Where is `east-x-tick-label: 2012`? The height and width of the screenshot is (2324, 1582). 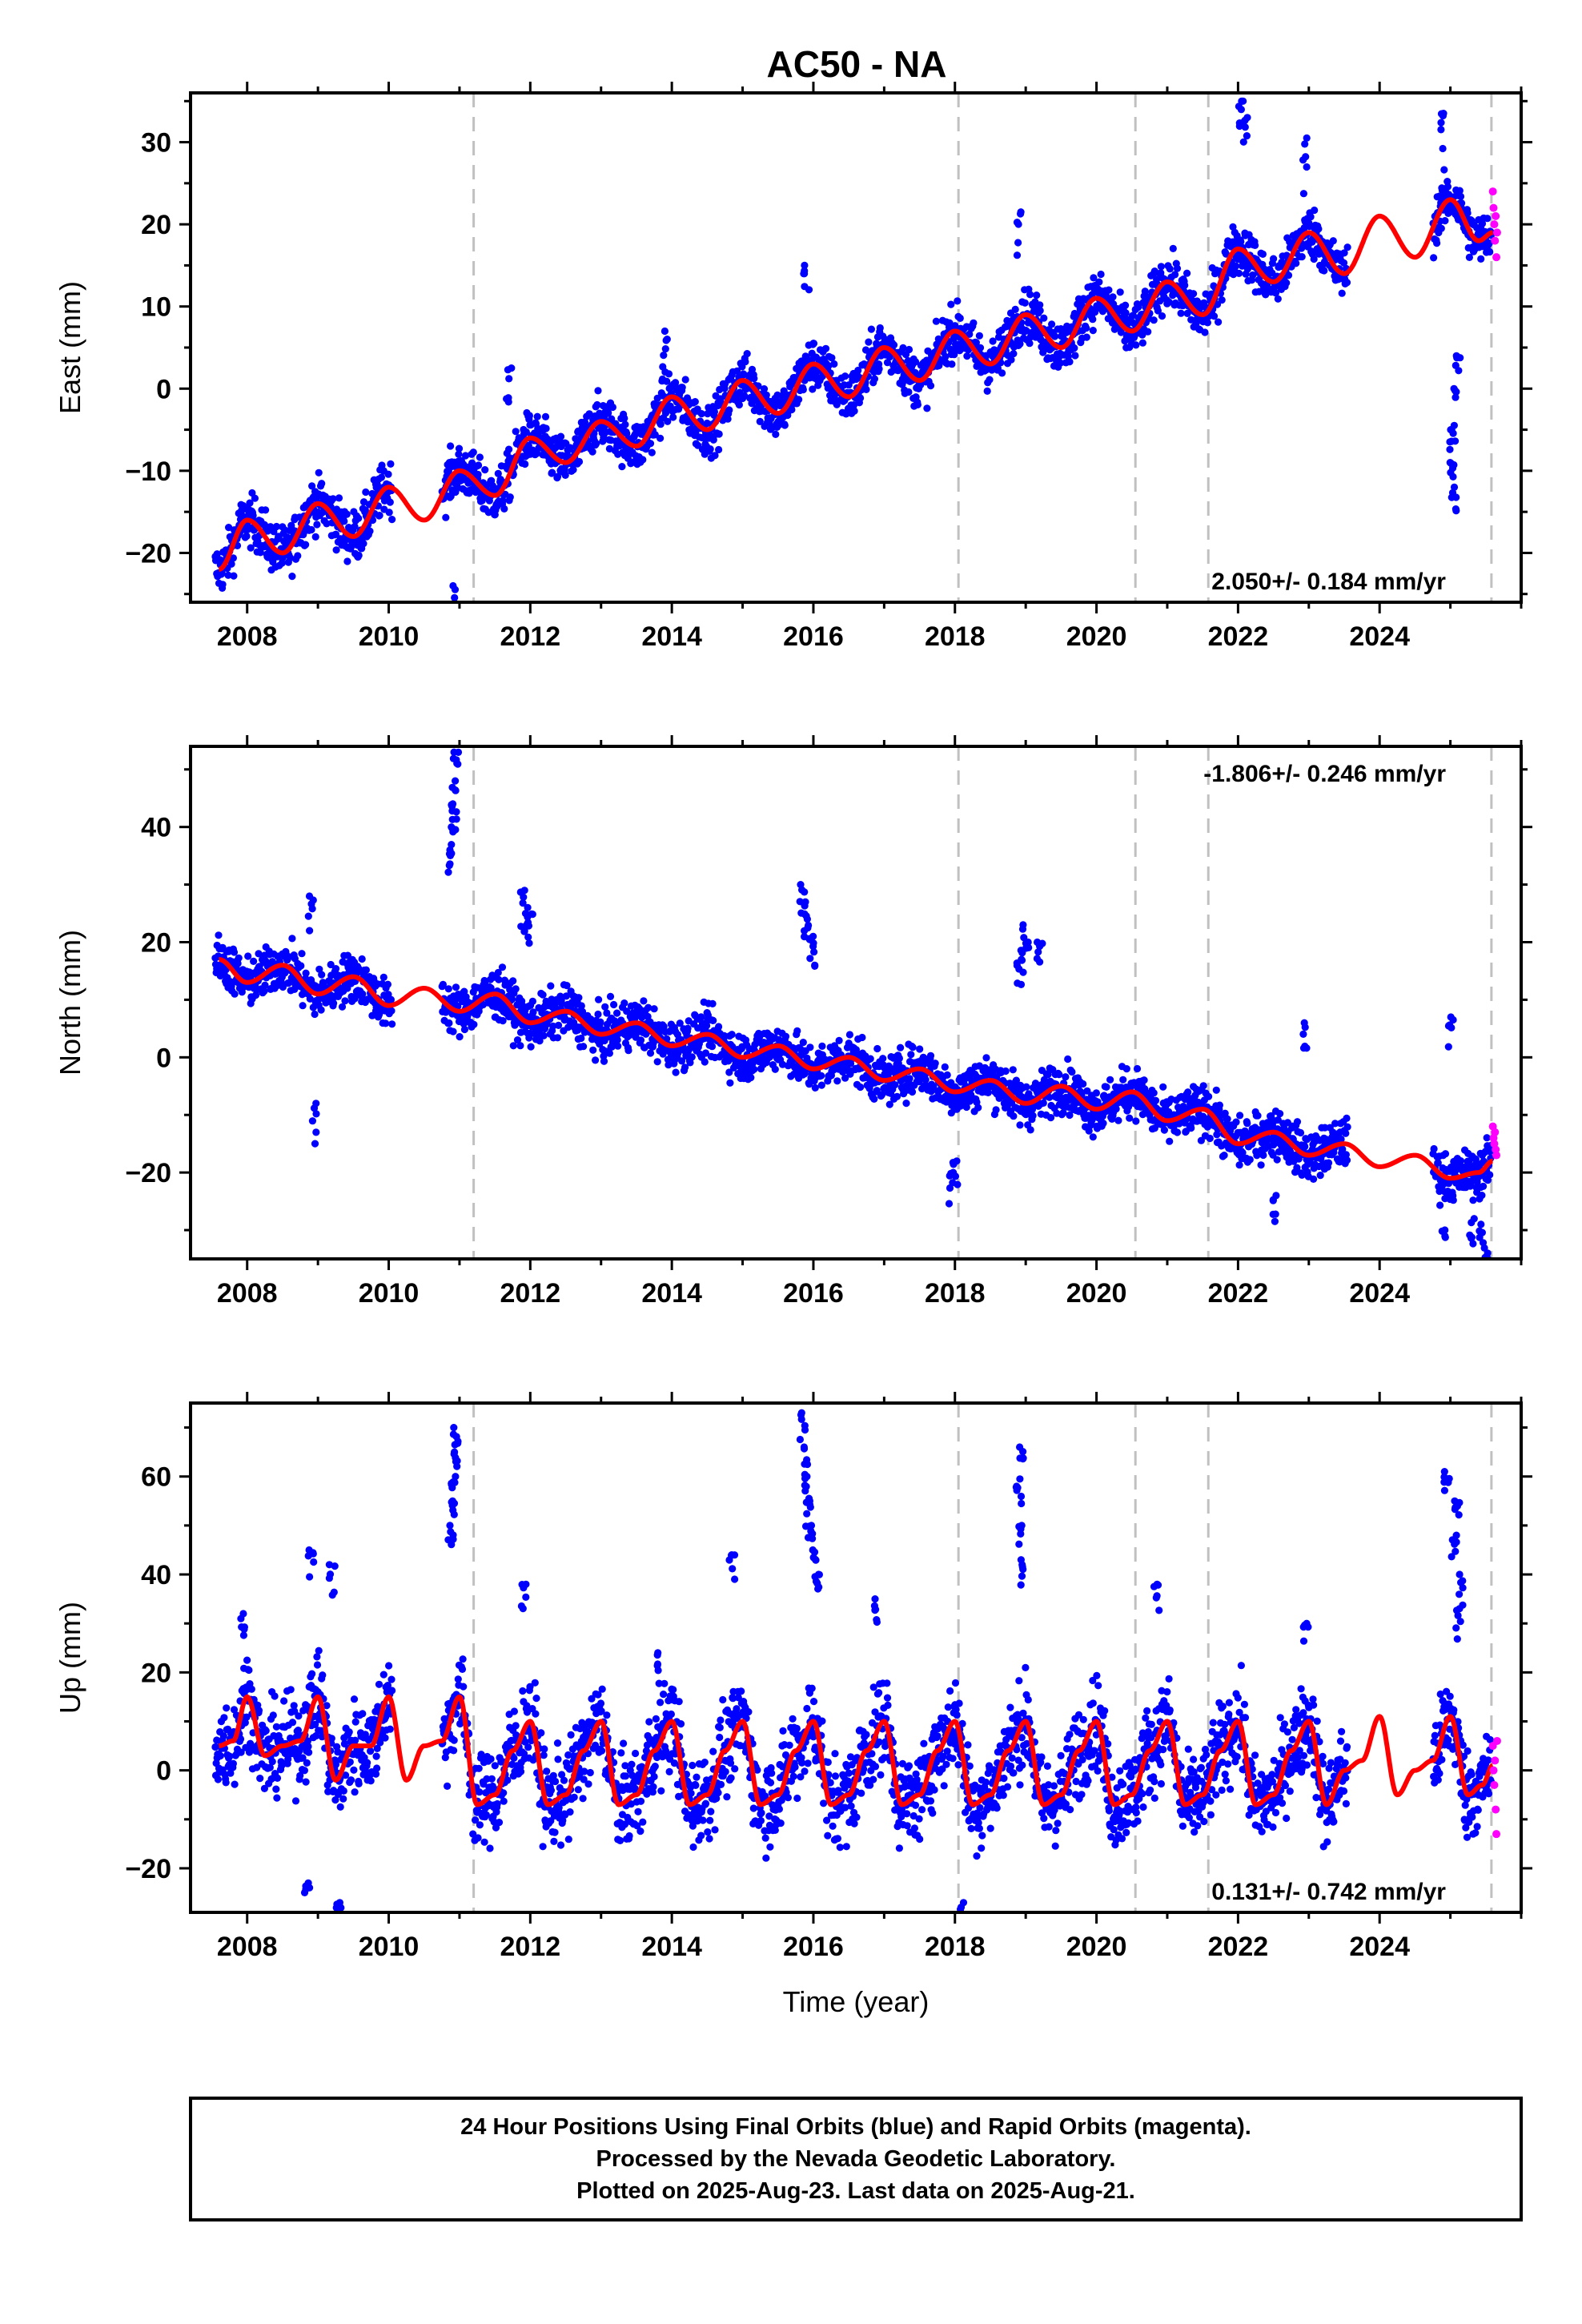
east-x-tick-label: 2012 is located at coordinates (530, 636).